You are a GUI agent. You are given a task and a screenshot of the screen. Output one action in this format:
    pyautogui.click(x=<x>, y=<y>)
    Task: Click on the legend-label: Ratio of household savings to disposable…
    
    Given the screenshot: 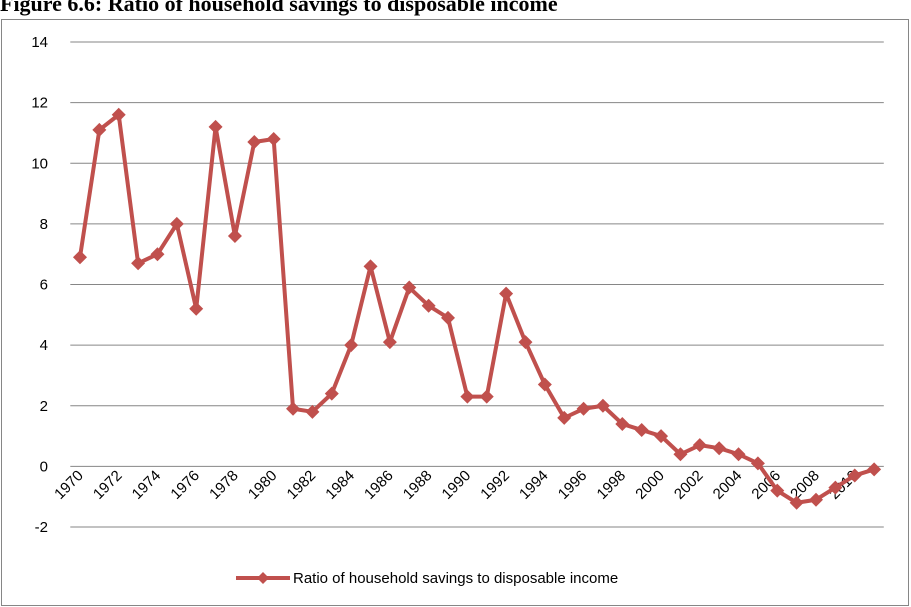 What is the action you would take?
    pyautogui.click(x=455, y=578)
    